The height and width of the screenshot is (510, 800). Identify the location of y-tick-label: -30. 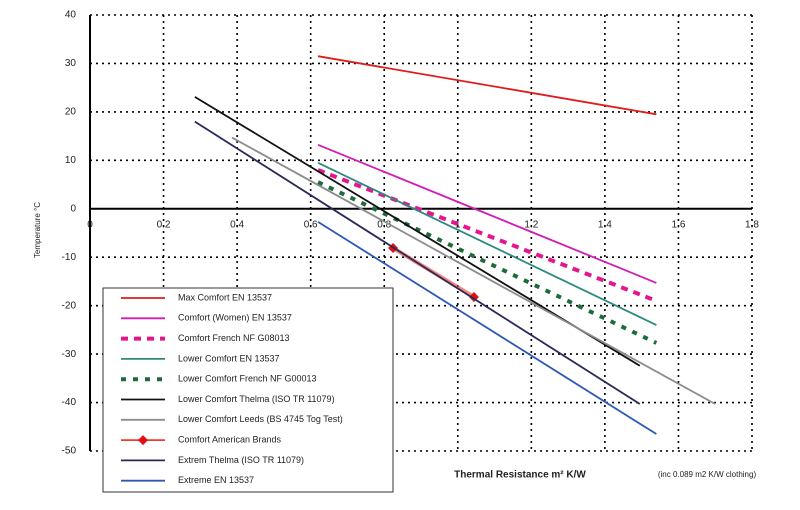
(69, 354).